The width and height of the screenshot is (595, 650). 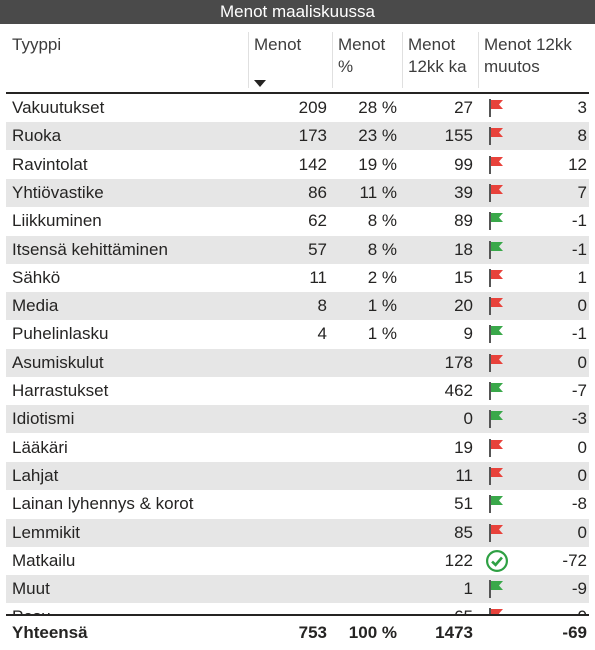 What do you see at coordinates (44, 560) in the screenshot?
I see `row-type: Matkailu` at bounding box center [44, 560].